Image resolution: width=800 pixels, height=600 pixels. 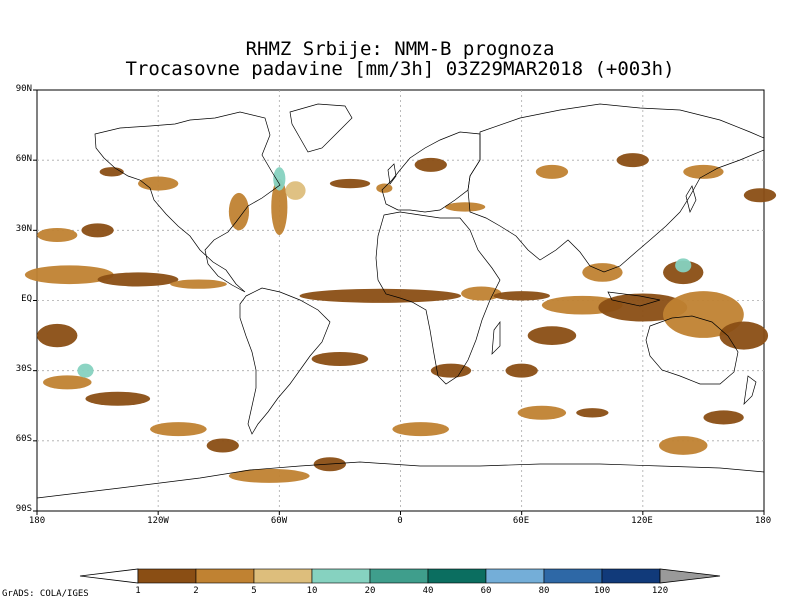 I want to click on lon-label: 120E, so click(x=642, y=521).